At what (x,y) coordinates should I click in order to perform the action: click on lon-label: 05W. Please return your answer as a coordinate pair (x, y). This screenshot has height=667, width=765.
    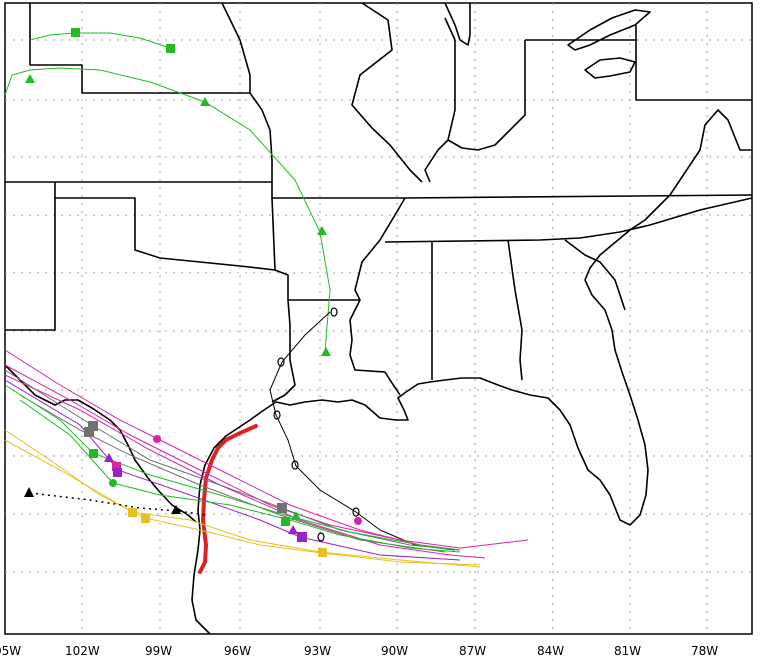
    Looking at the image, I should click on (10, 651).